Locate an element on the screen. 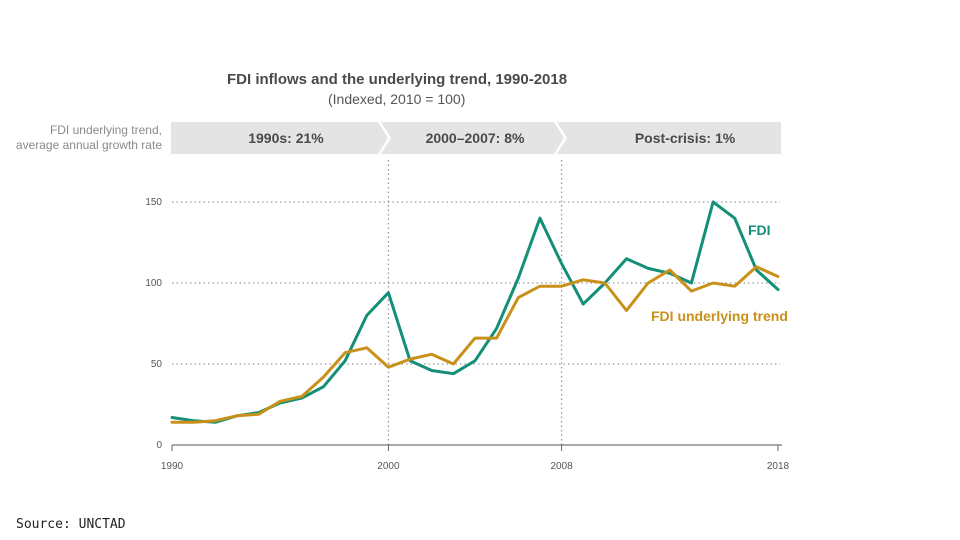 This screenshot has height=540, width=960. band-label-line1: FDI underlying trend, is located at coordinates (106, 130).